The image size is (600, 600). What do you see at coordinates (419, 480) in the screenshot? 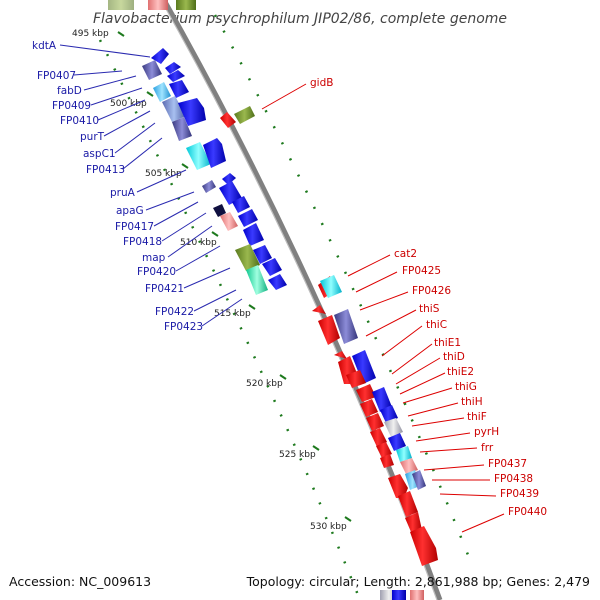
I see `gene-feature-FP0438b` at bounding box center [419, 480].